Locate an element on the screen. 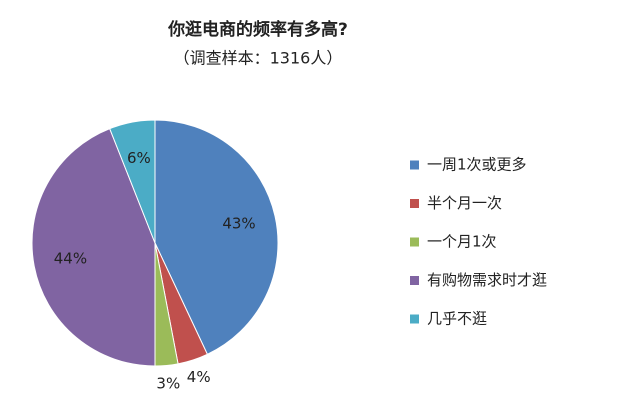 Image resolution: width=635 pixels, height=411 pixels. data-label: 3% is located at coordinates (168, 383).